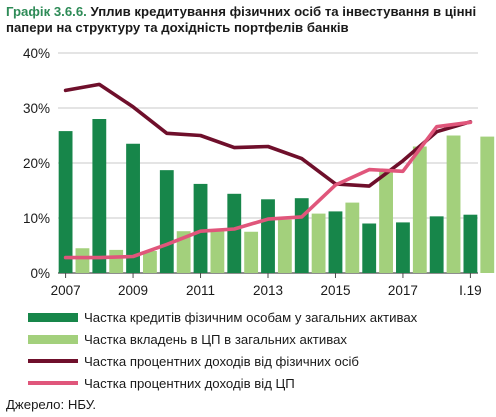  What do you see at coordinates (36, 53) in the screenshot?
I see `y-tick-label: 40%` at bounding box center [36, 53].